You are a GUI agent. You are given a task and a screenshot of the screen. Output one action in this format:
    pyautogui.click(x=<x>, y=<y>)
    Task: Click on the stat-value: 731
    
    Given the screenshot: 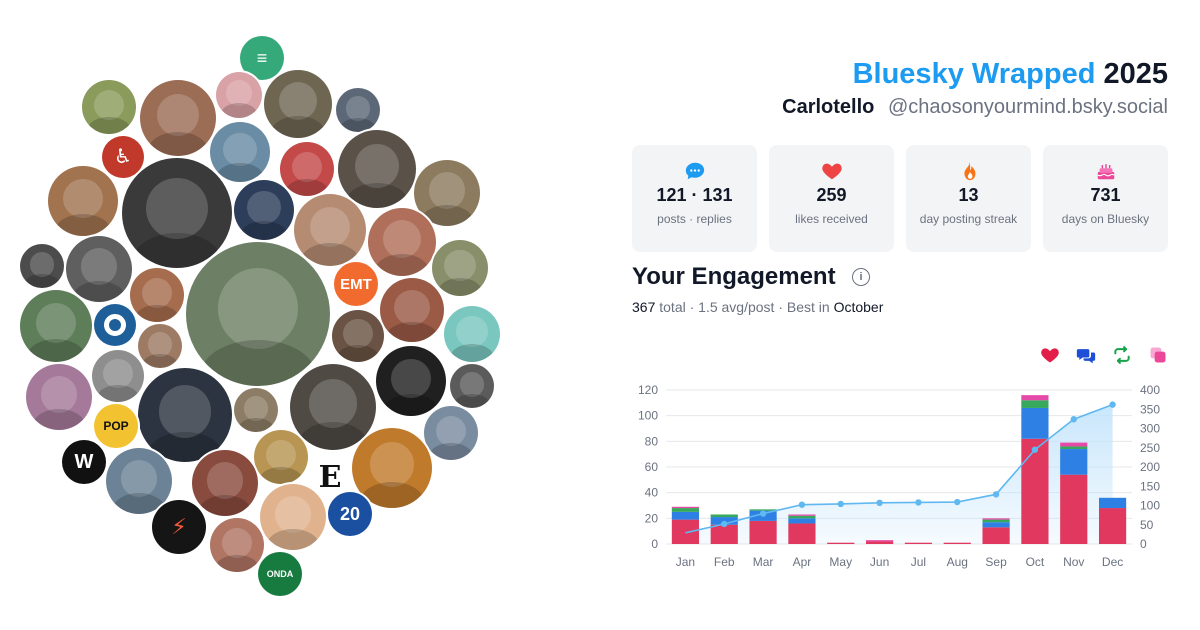 What is the action you would take?
    pyautogui.click(x=1105, y=195)
    